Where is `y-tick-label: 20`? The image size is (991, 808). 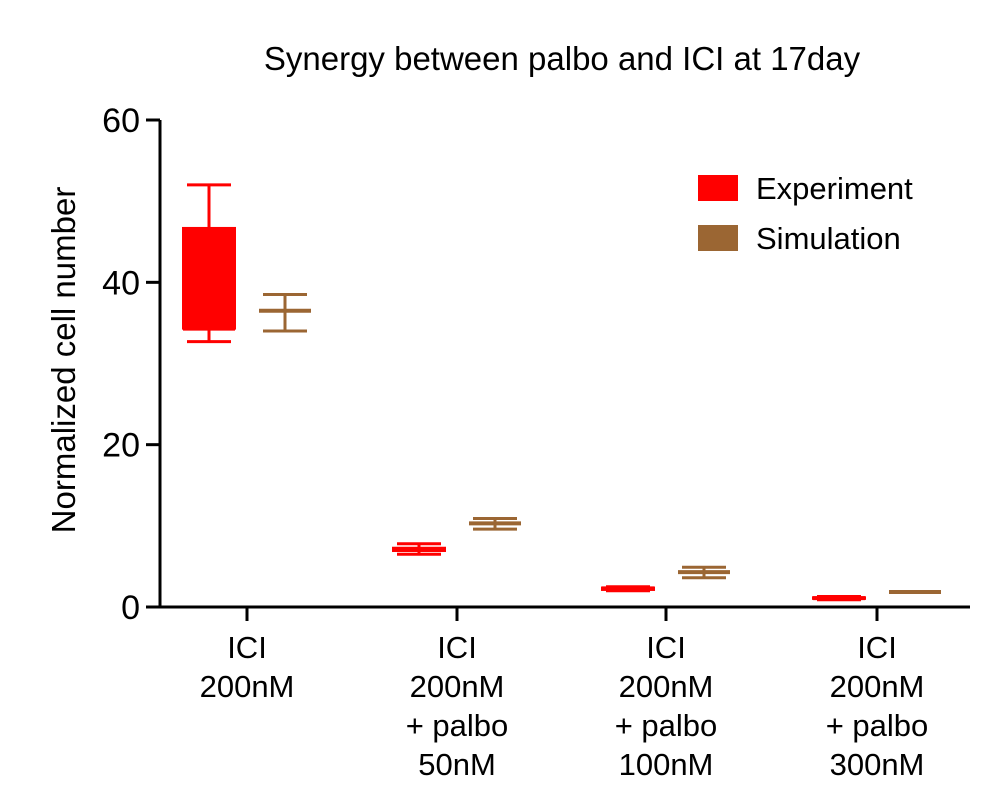 y-tick-label: 20 is located at coordinates (121, 446).